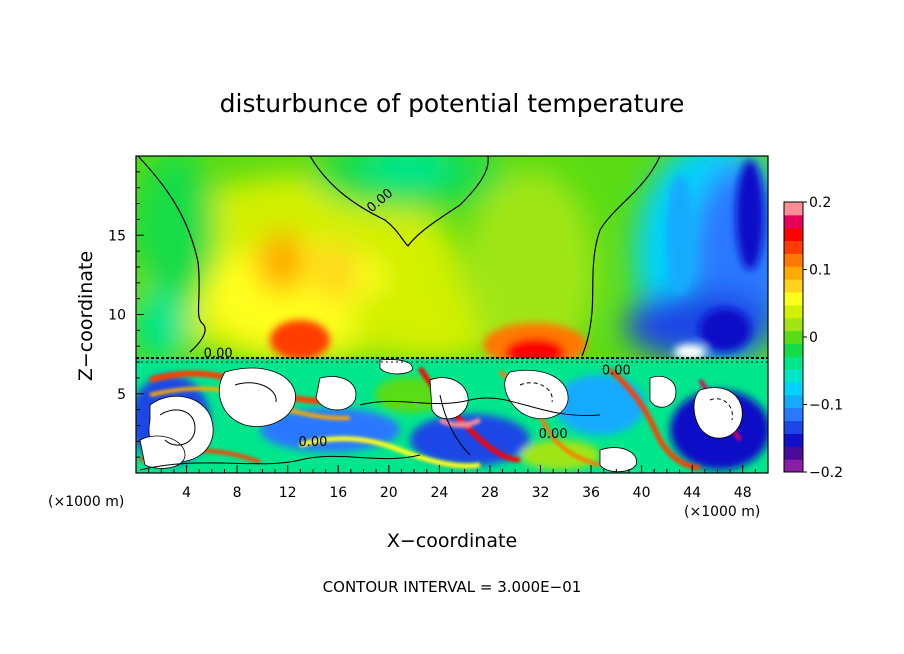 The width and height of the screenshot is (904, 654). I want to click on colorbar-tick-label: −0.1, so click(826, 406).